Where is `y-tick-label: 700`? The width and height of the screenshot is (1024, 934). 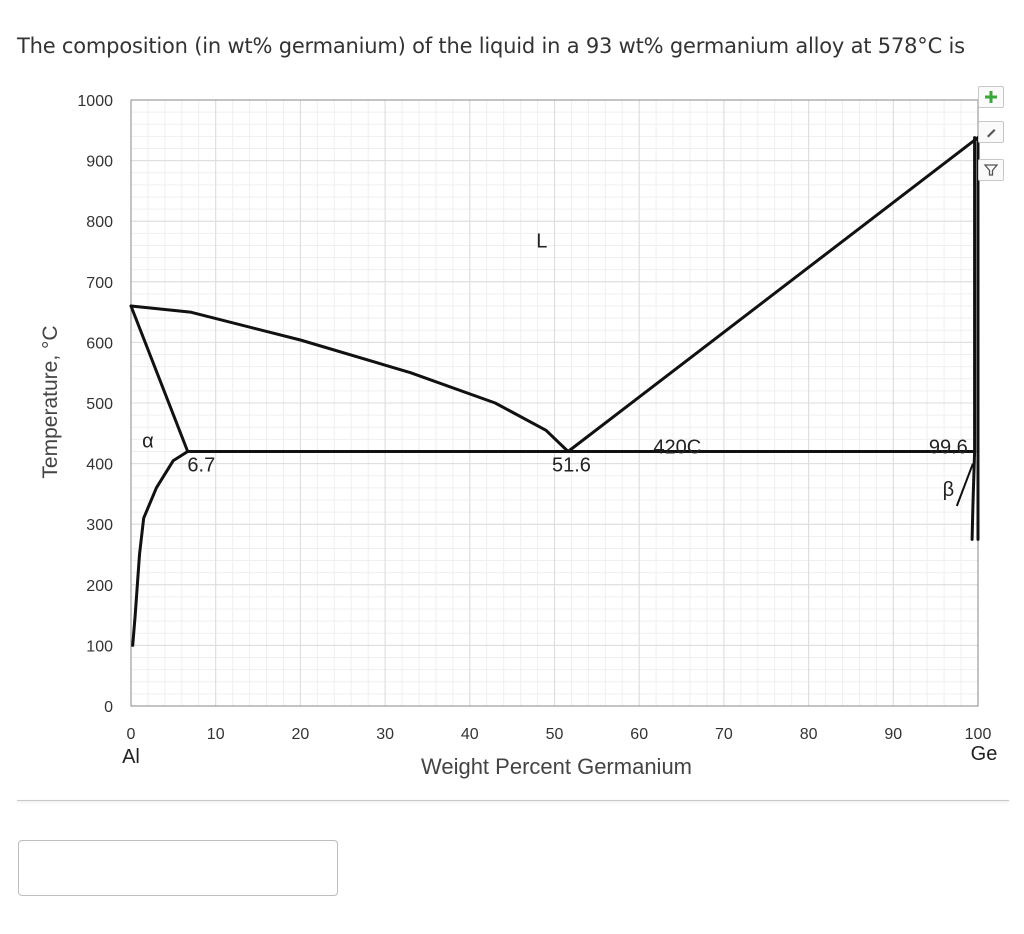 y-tick-label: 700 is located at coordinates (99, 283).